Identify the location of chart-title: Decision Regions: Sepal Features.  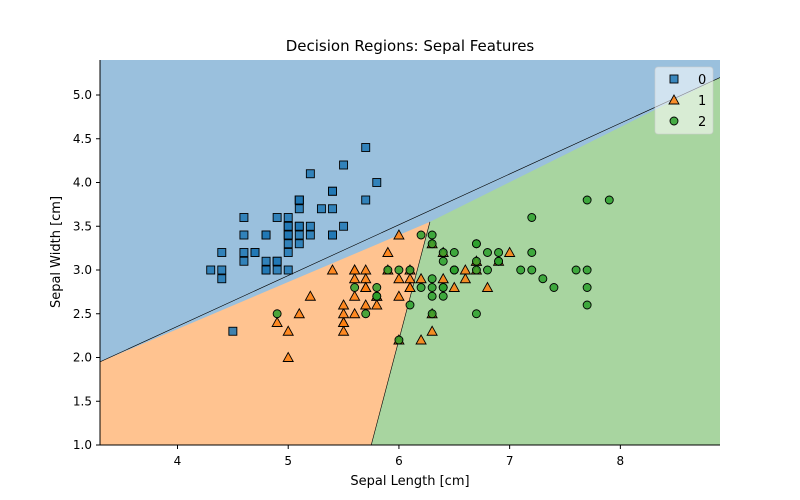
(410, 46).